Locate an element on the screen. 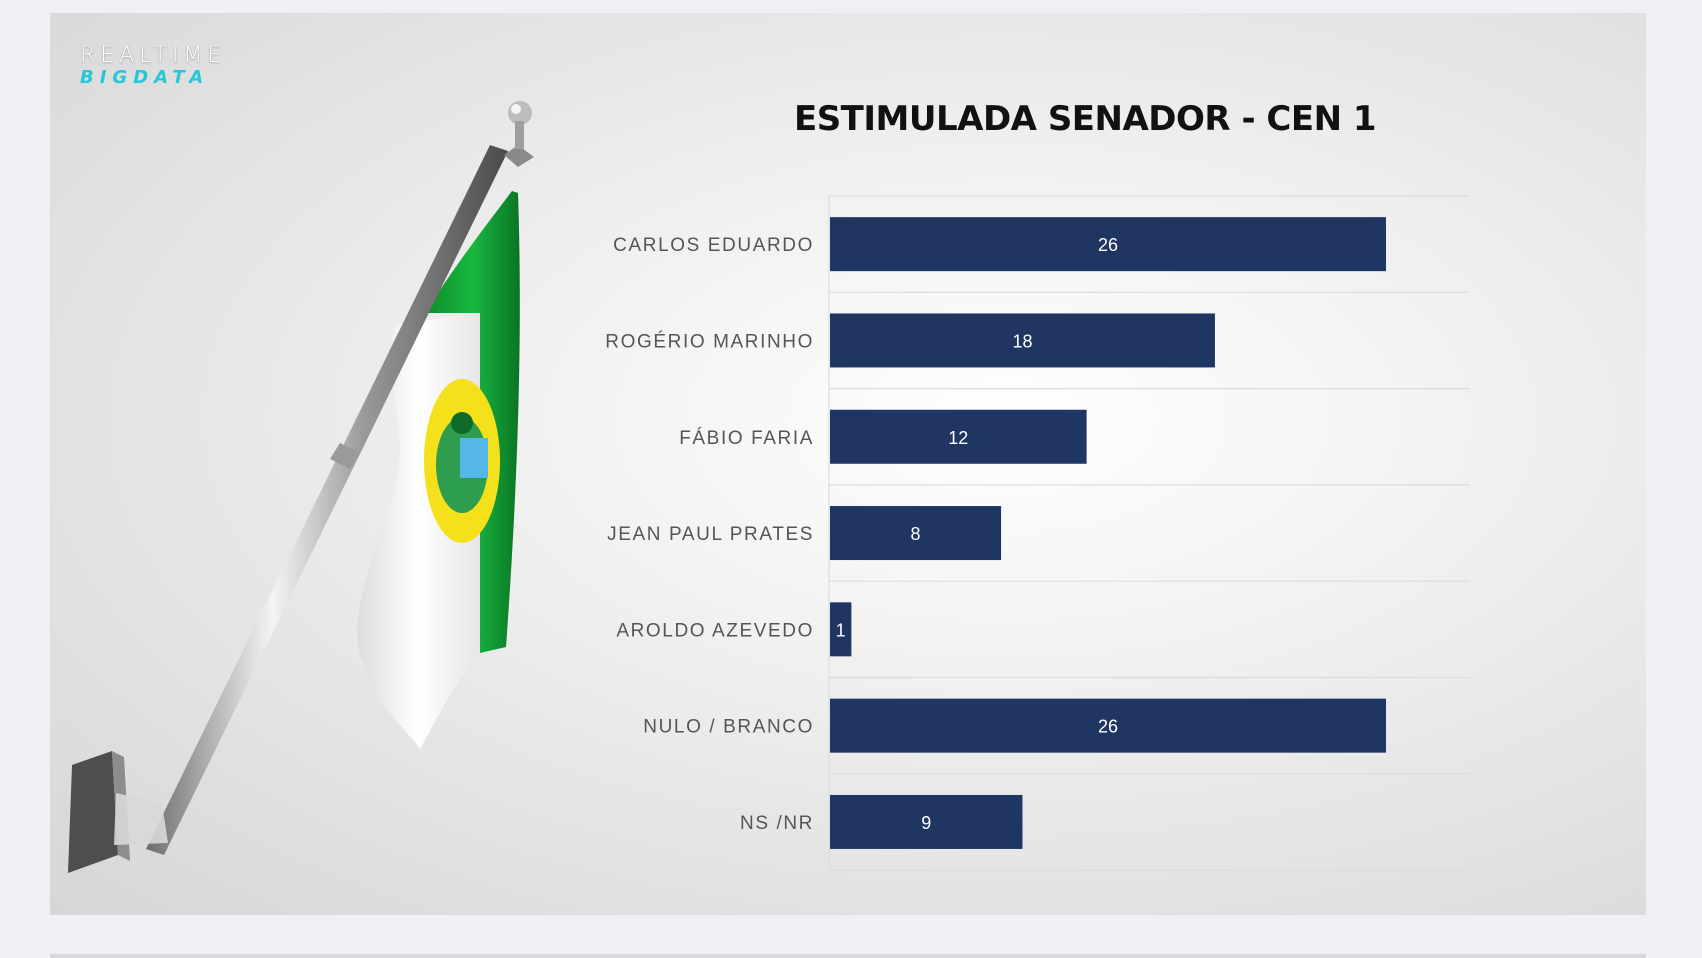  data-label: 18 is located at coordinates (1022, 341).